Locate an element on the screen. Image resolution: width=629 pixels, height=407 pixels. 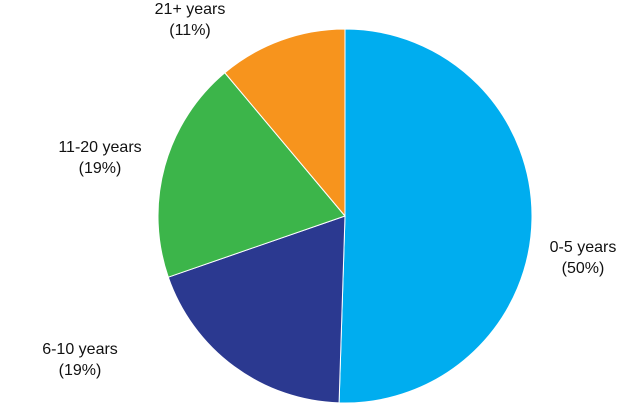
slice-label: 6-10 years is located at coordinates (80, 349).